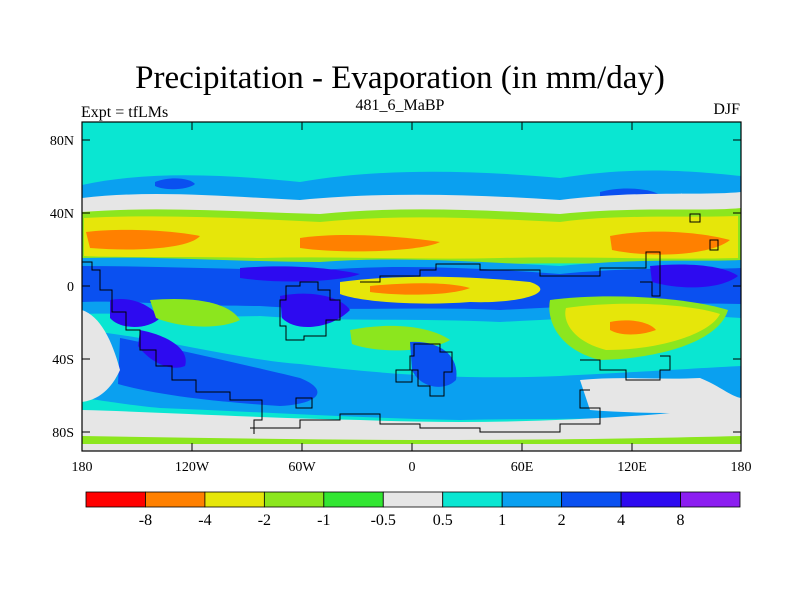 This screenshot has width=800, height=600. Describe the element at coordinates (425, 411) in the screenshot. I see `coast-antarctica` at that location.